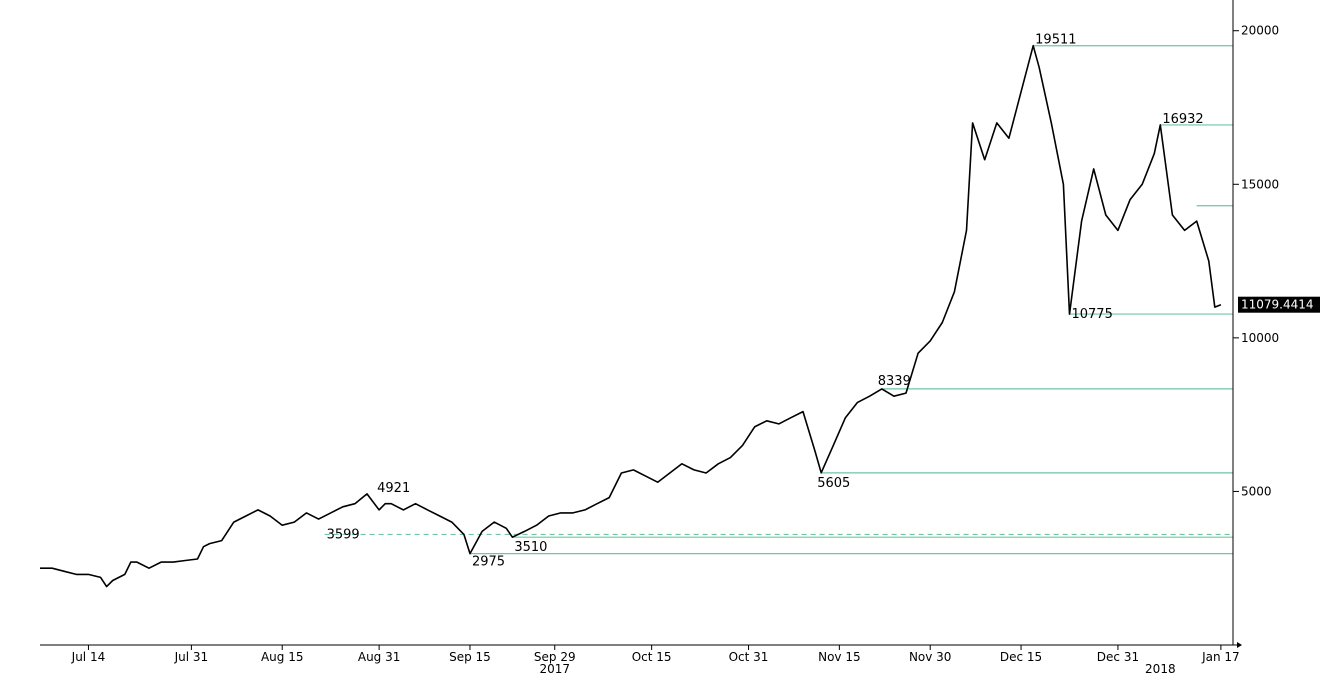  I want to click on annotation-label-4: 5605, so click(833, 483).